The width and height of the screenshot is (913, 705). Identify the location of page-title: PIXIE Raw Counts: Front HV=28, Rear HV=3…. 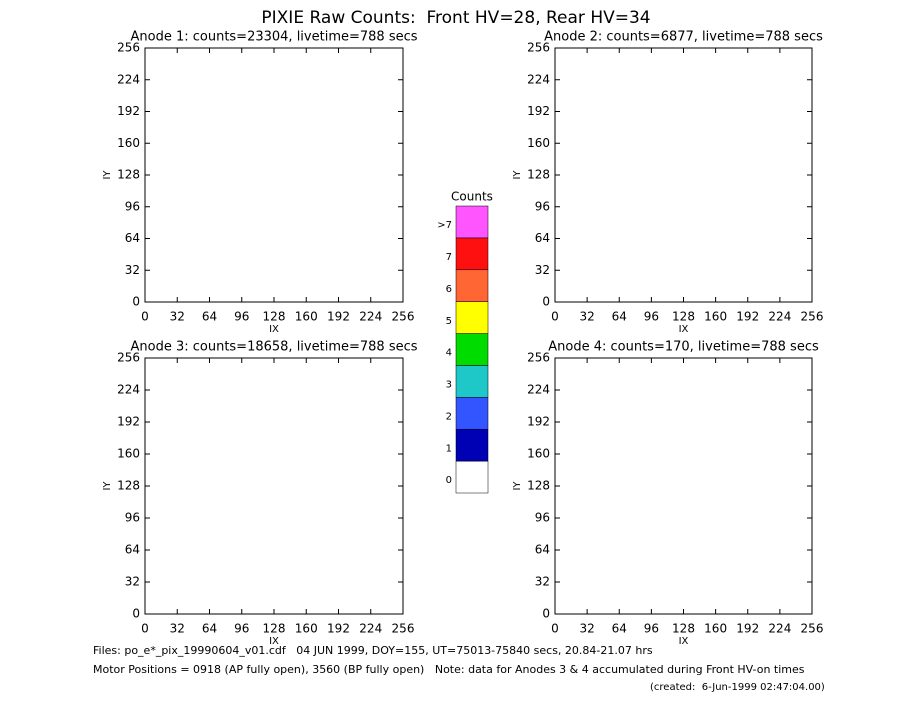
(455, 18).